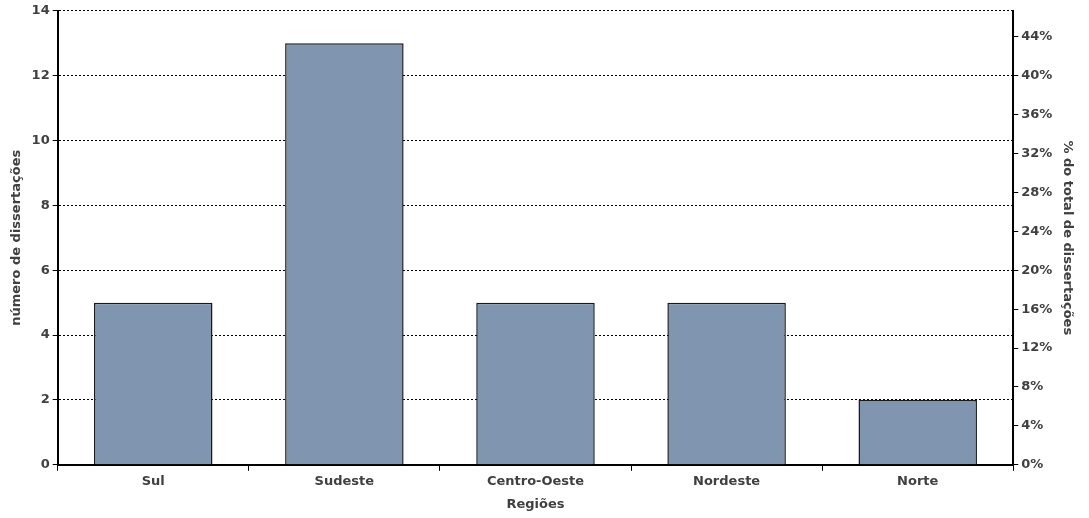  What do you see at coordinates (1032, 386) in the screenshot?
I see `y2-tick-label: 8%` at bounding box center [1032, 386].